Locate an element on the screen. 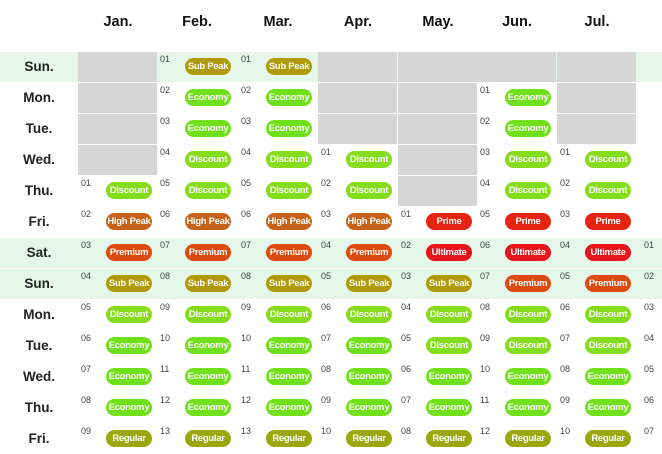  date-cell: 12 Regular is located at coordinates (516, 439).